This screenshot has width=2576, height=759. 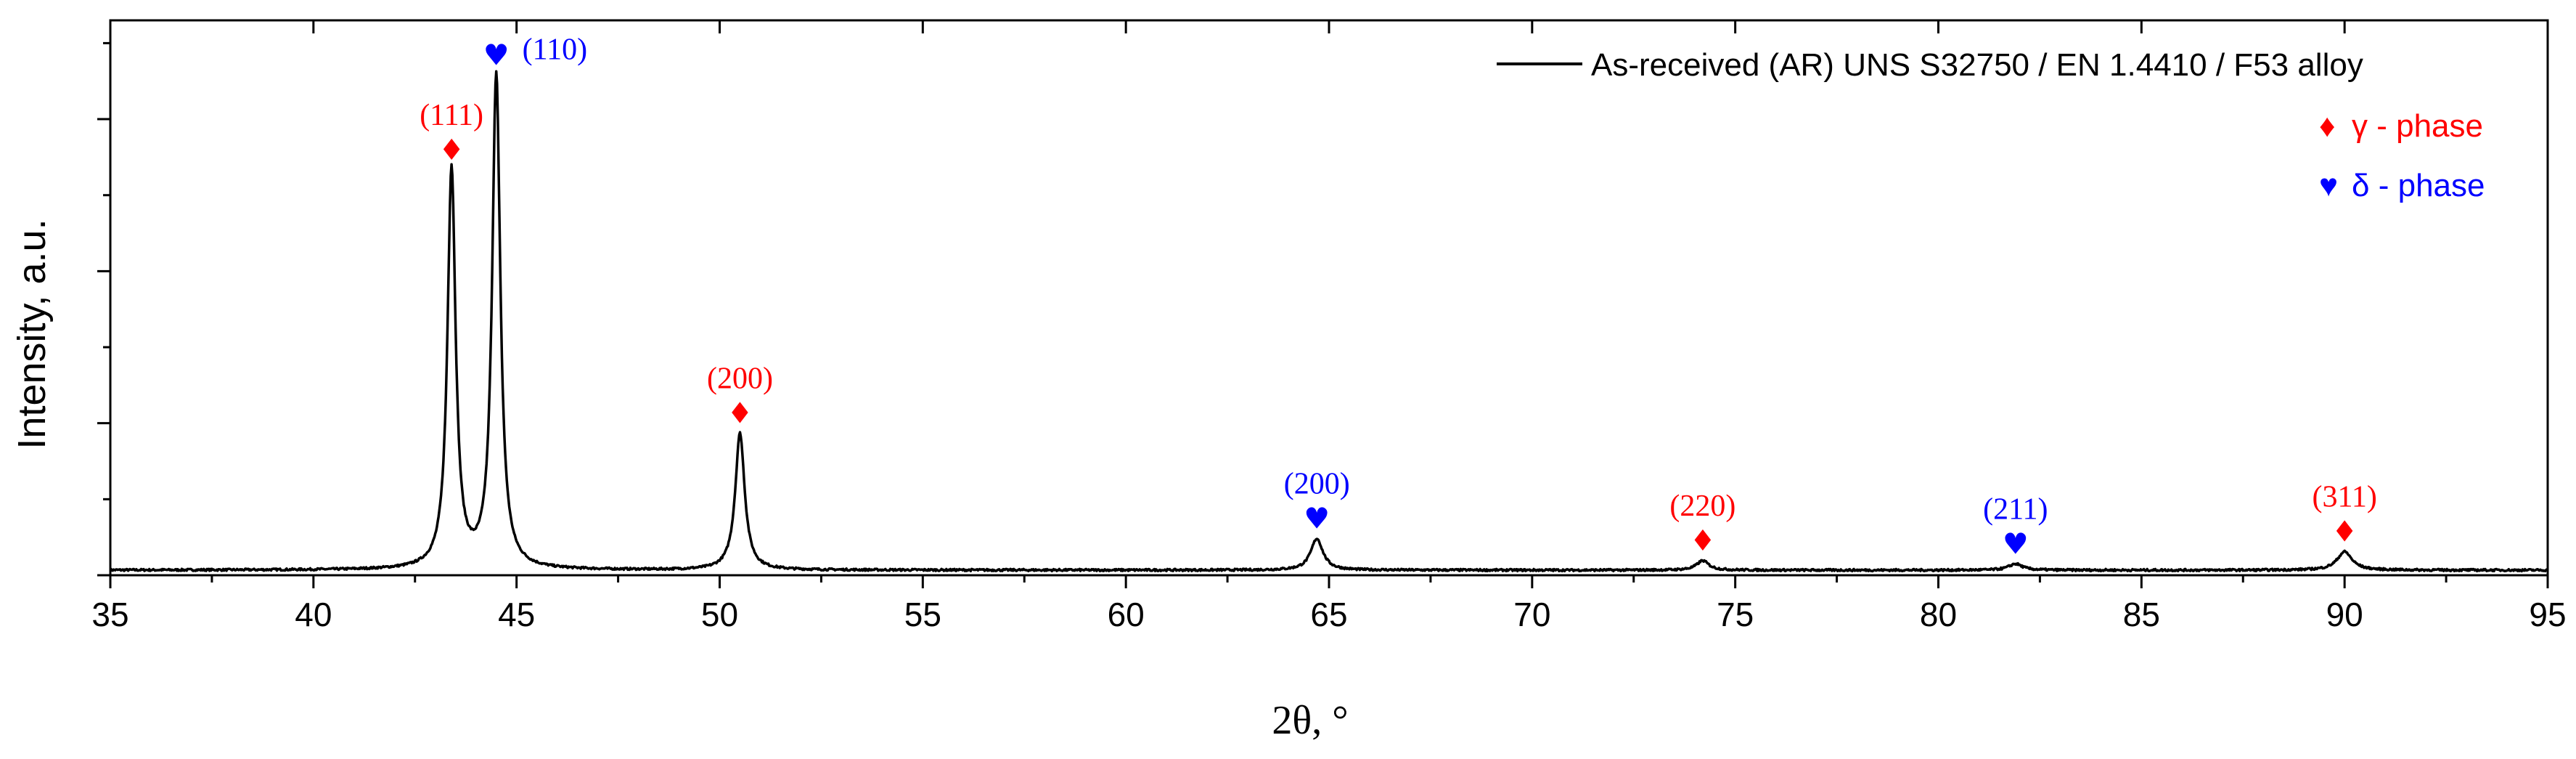 I want to click on gamma-peak-label: (220), so click(x=1702, y=506).